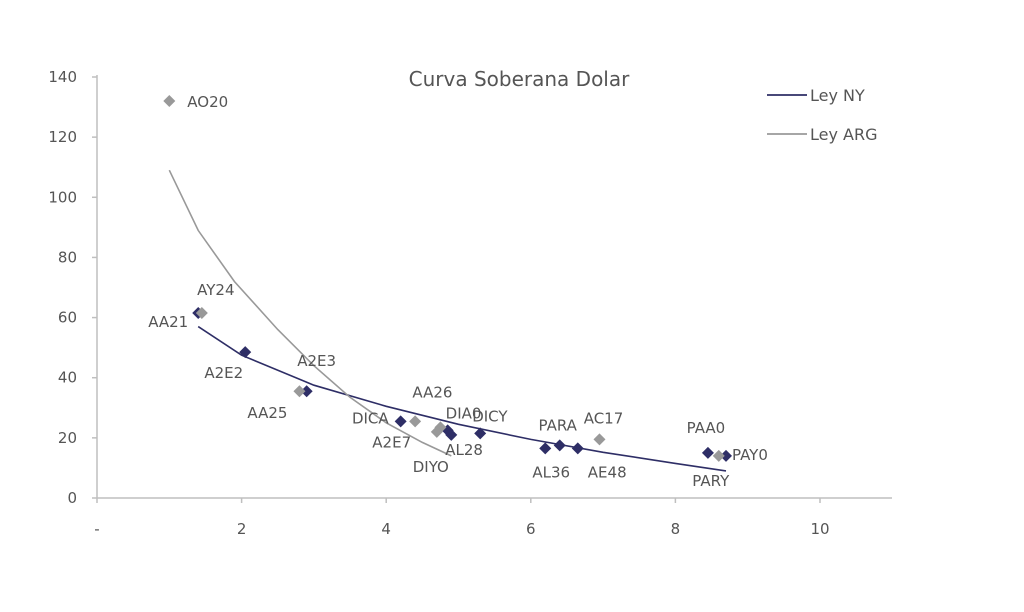  I want to click on chart-title: Curva Soberana Dolar, so click(519, 79).